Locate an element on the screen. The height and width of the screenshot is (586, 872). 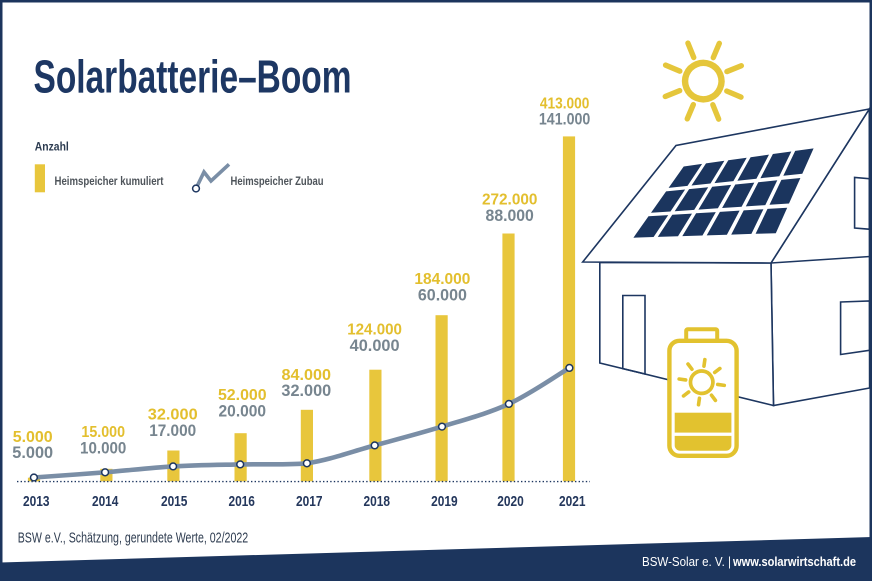
svg-text: 15.000 is located at coordinates (103, 432).